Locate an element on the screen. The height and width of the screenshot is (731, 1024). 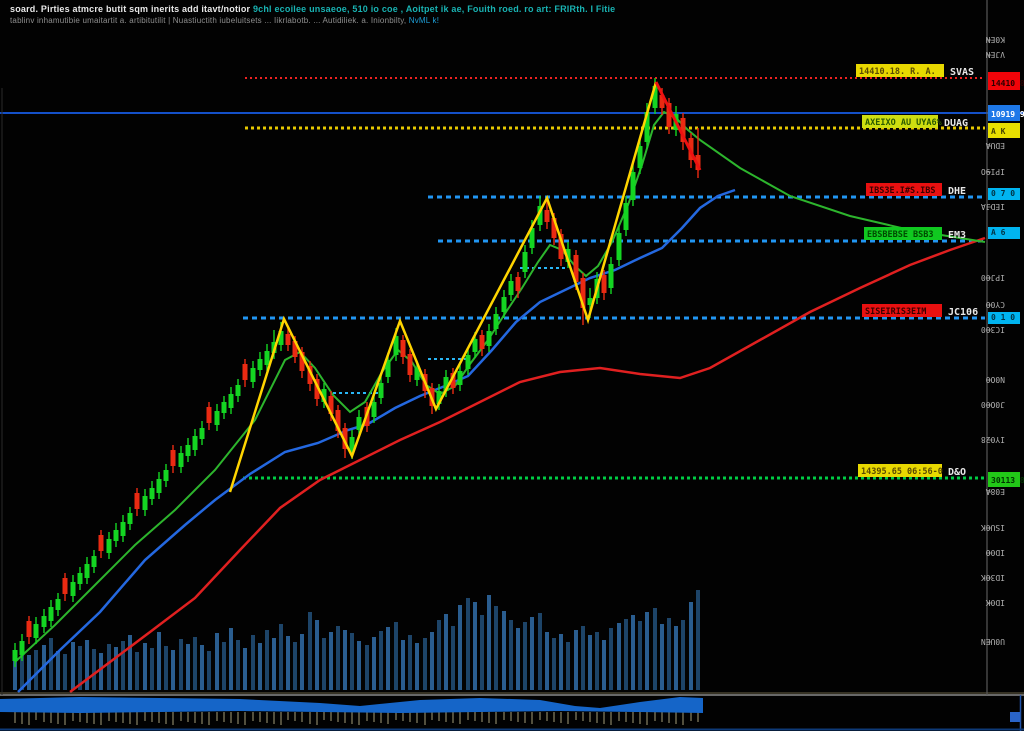
axis-price-box-text: 10919 9 is located at coordinates (1007, 114).